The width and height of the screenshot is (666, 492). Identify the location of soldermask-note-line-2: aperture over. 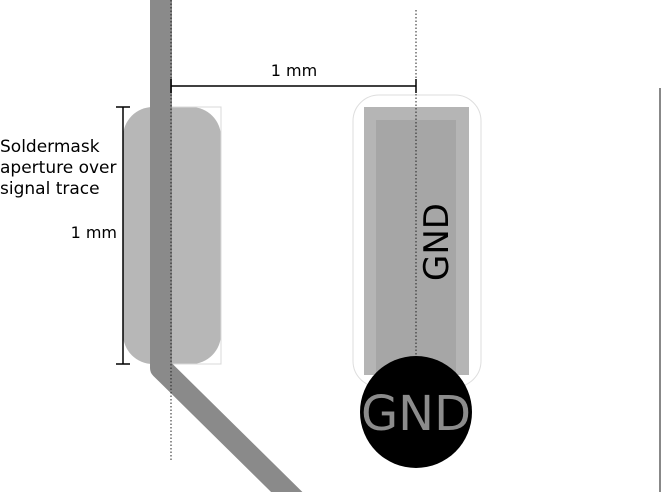
(58, 168).